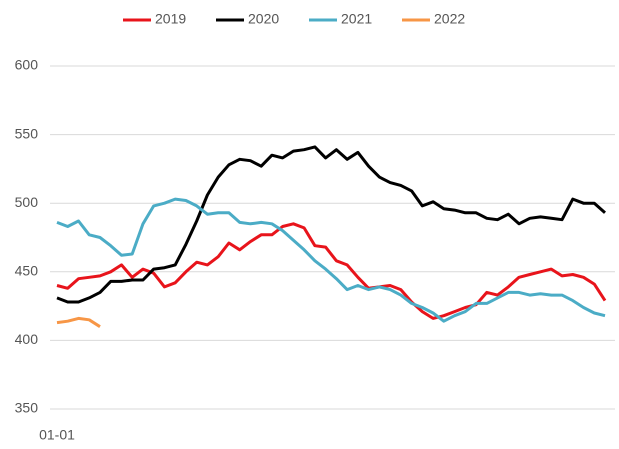 Image resolution: width=619 pixels, height=449 pixels. I want to click on y-tick-label: 550, so click(27, 133).